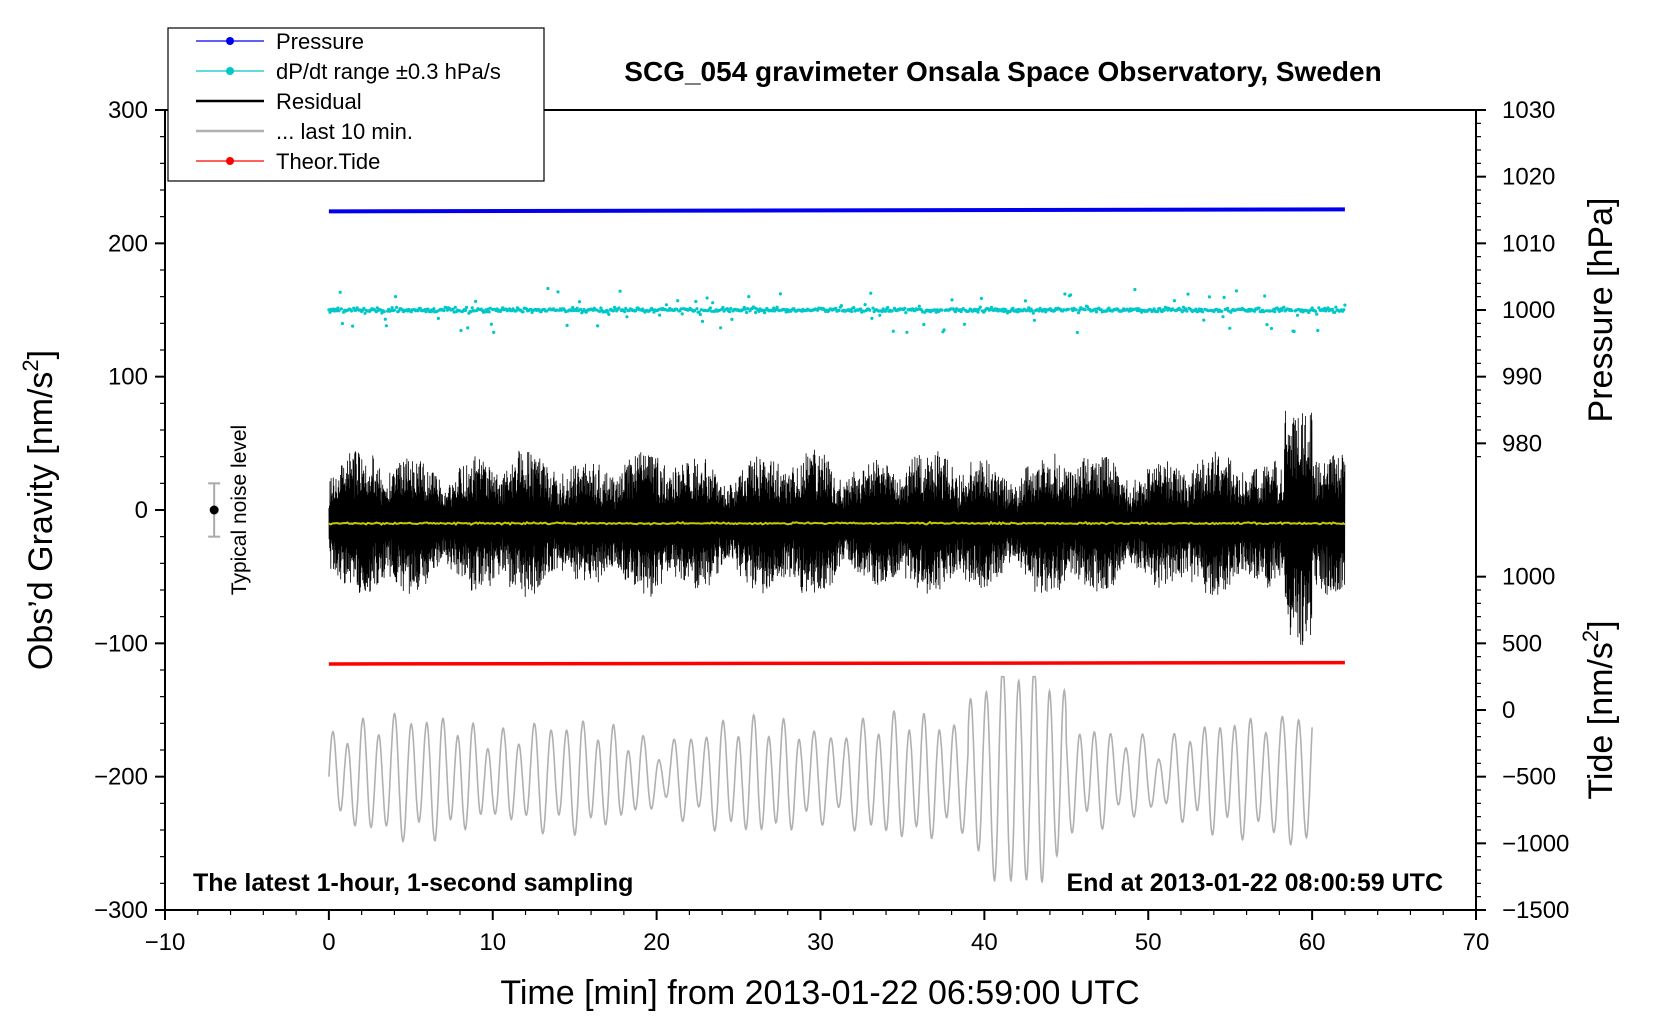 This screenshot has width=1660, height=1020. What do you see at coordinates (1529, 777) in the screenshot?
I see `y-tide-tick-label: −500` at bounding box center [1529, 777].